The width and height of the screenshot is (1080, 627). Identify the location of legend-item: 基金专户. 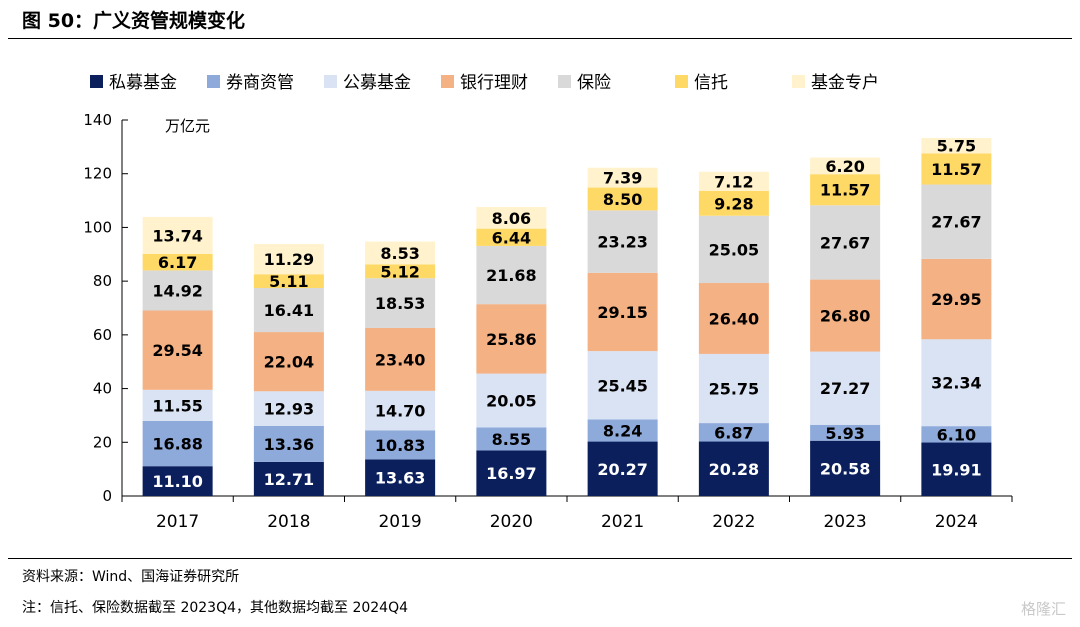
(835, 83).